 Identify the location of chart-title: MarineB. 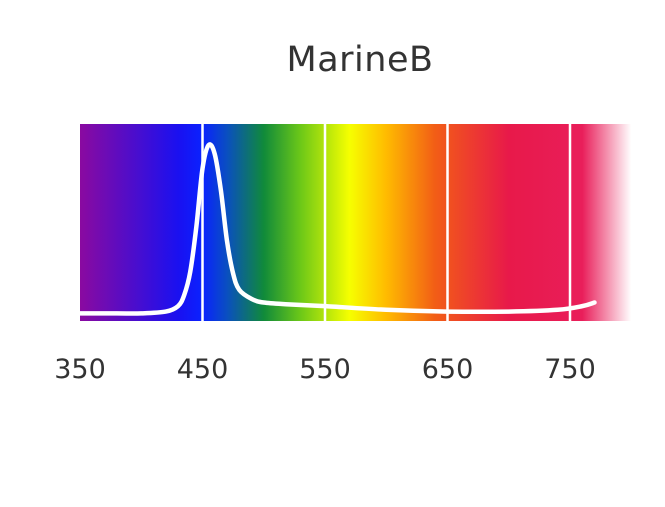
(360, 60).